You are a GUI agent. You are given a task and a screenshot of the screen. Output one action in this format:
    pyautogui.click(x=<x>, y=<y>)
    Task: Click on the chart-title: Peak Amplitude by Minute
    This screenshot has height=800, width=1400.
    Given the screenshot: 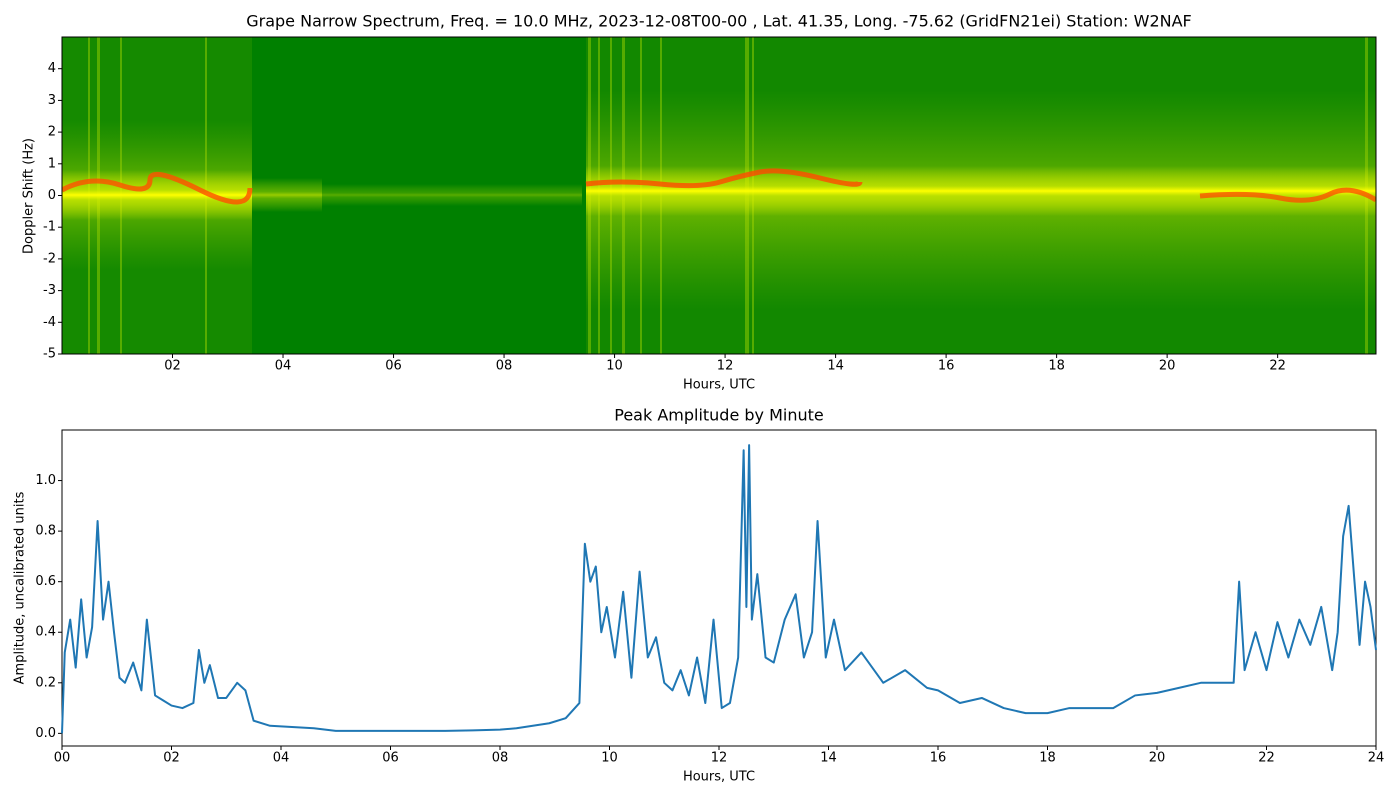 What is the action you would take?
    pyautogui.click(x=719, y=415)
    